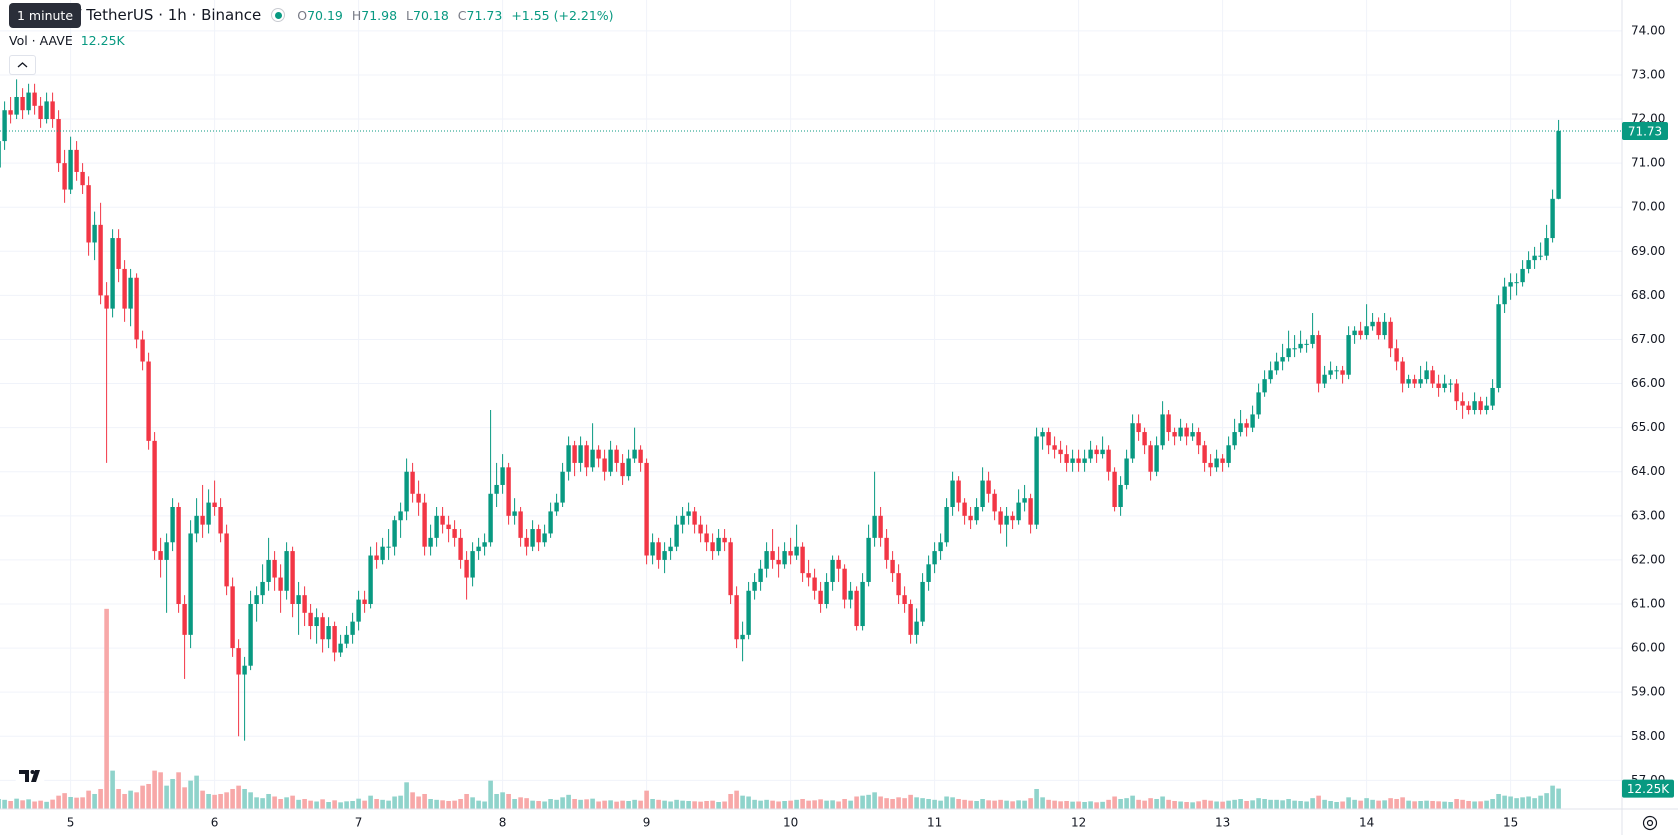 This screenshot has height=835, width=1678. What do you see at coordinates (1648, 515) in the screenshot?
I see `y-tick-label: 63.00` at bounding box center [1648, 515].